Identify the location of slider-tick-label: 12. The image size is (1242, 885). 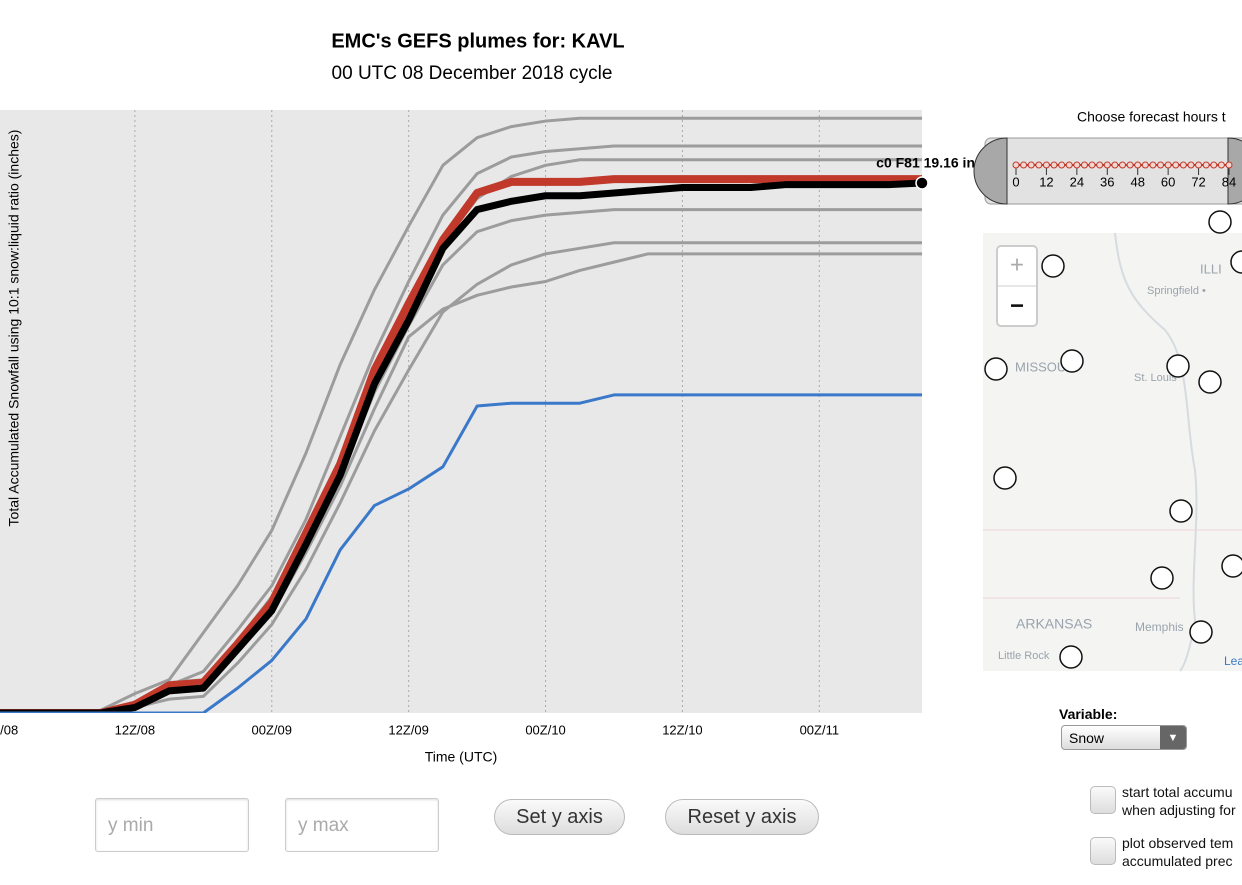
(1046, 181).